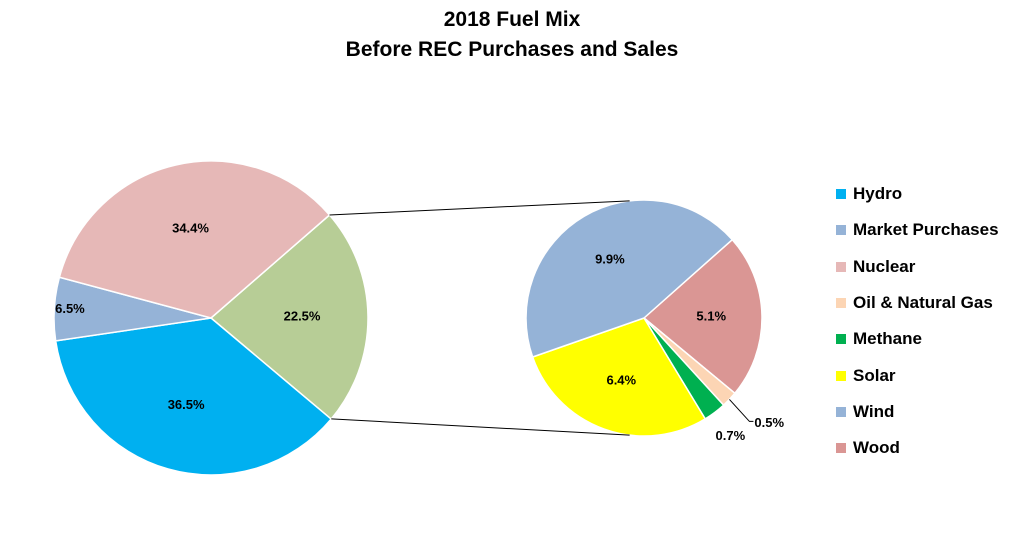  What do you see at coordinates (731, 435) in the screenshot?
I see `secondary-pie-data-label: 0.7%` at bounding box center [731, 435].